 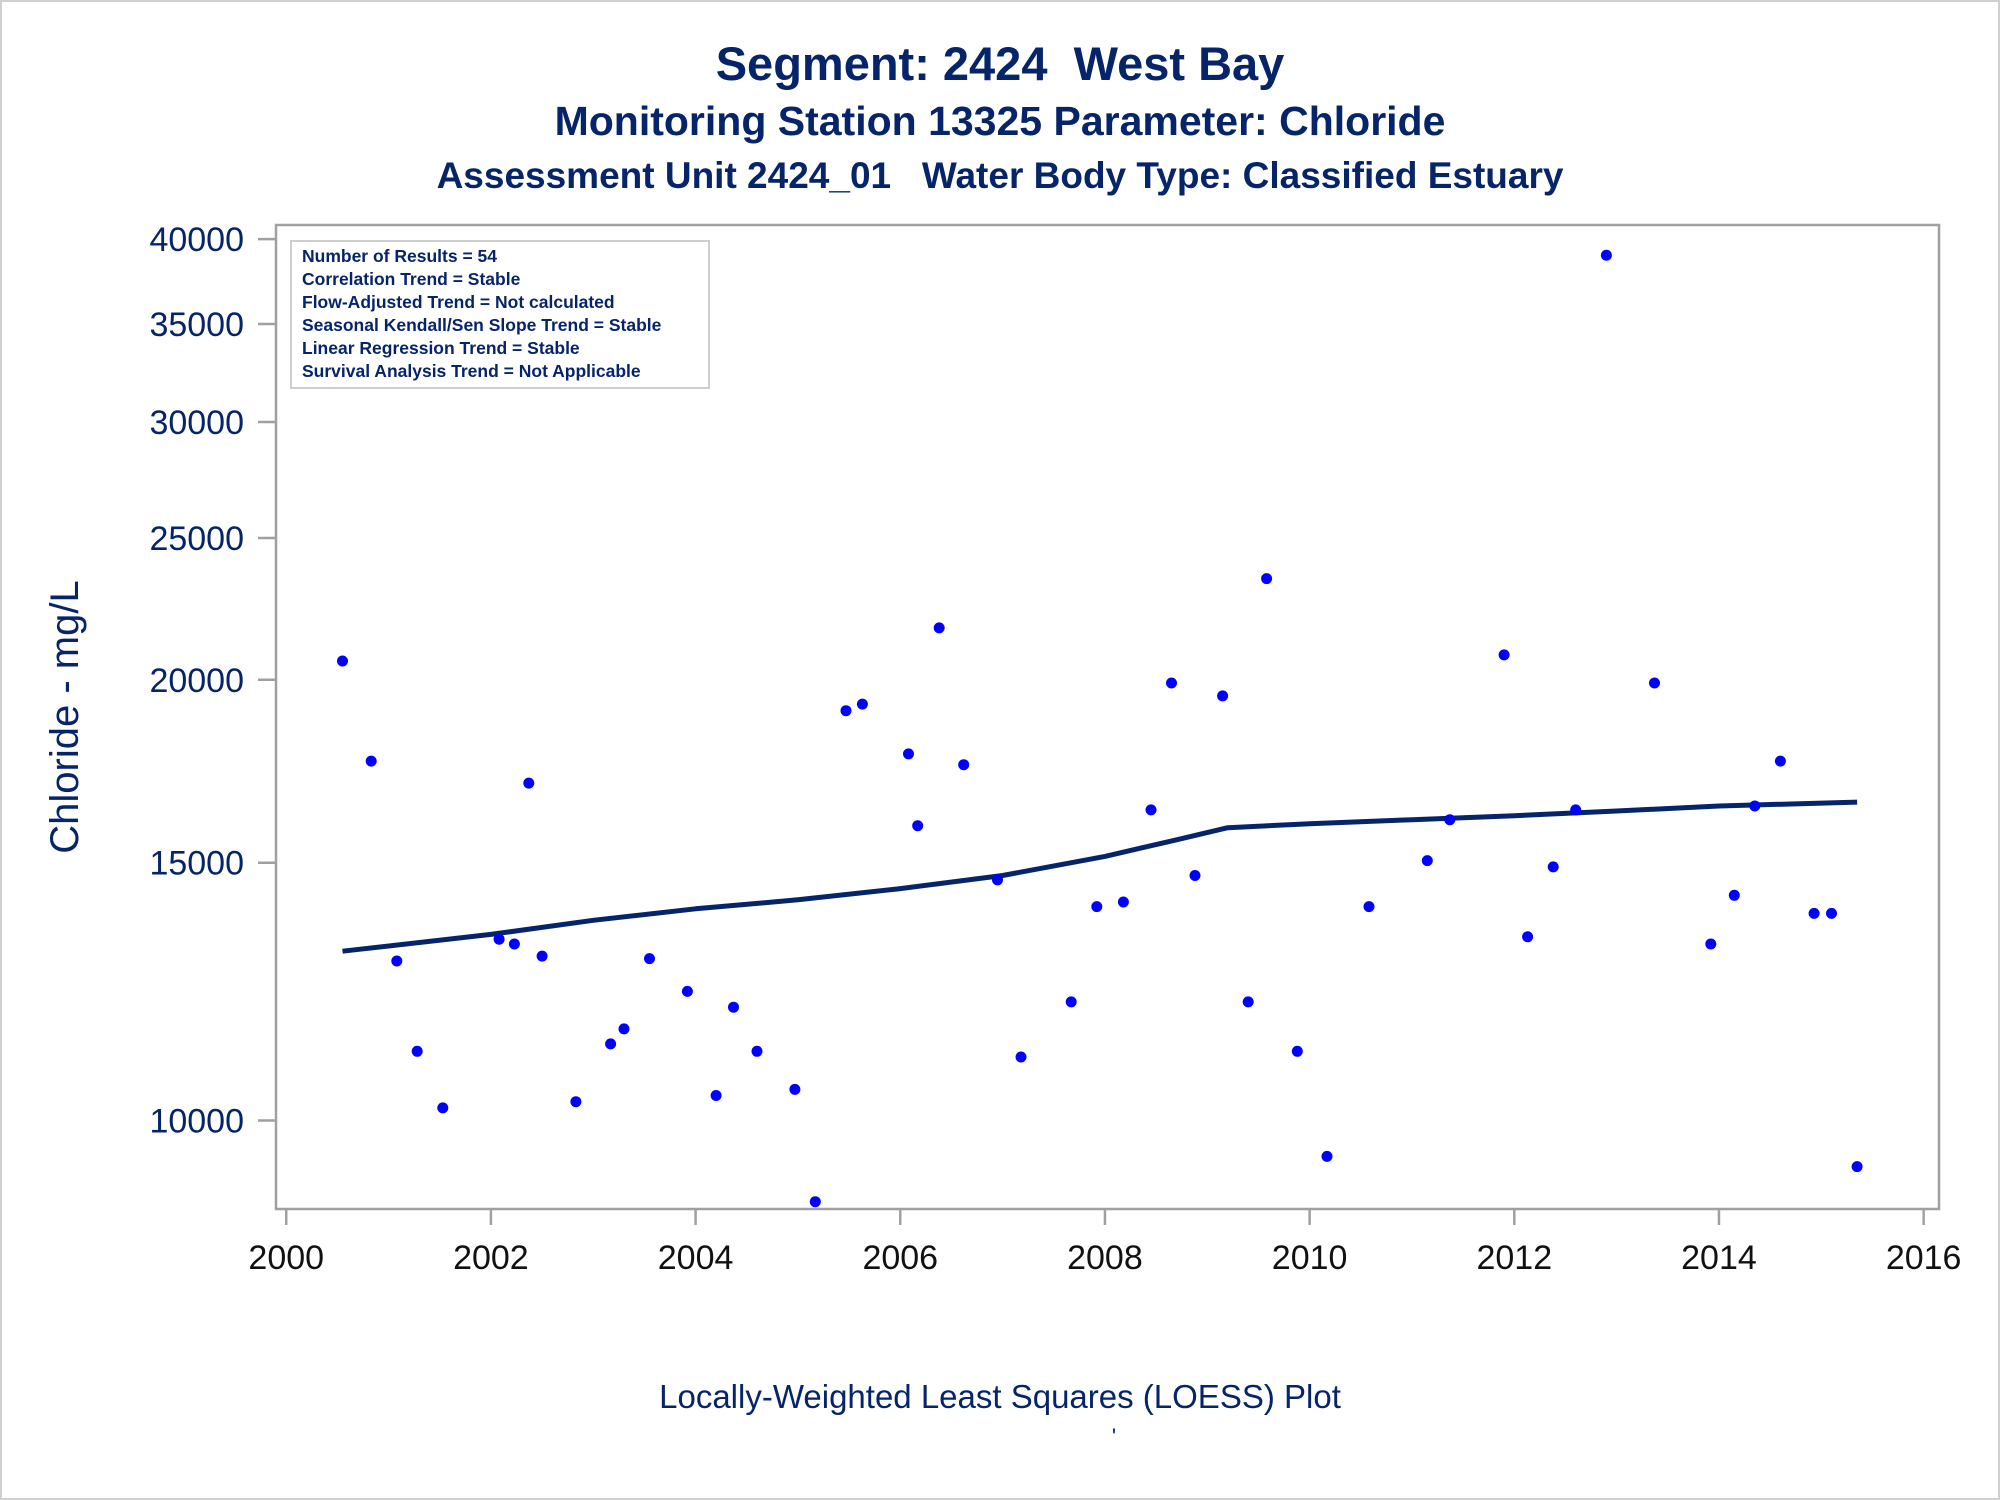 I want to click on trend-stat-line: Survival Analysis Trend = Not Applicable, so click(x=471, y=371).